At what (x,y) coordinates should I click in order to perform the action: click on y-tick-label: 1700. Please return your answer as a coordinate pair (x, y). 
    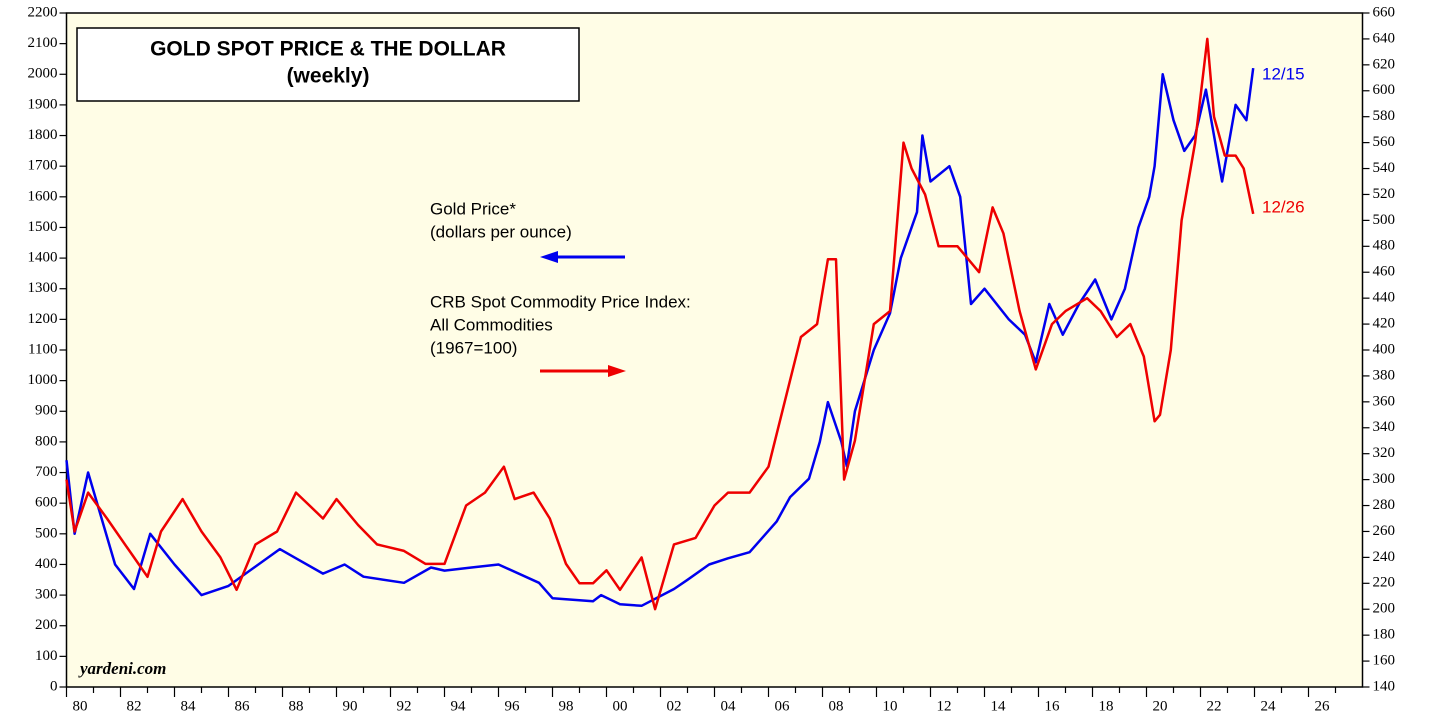
    Looking at the image, I should click on (43, 166).